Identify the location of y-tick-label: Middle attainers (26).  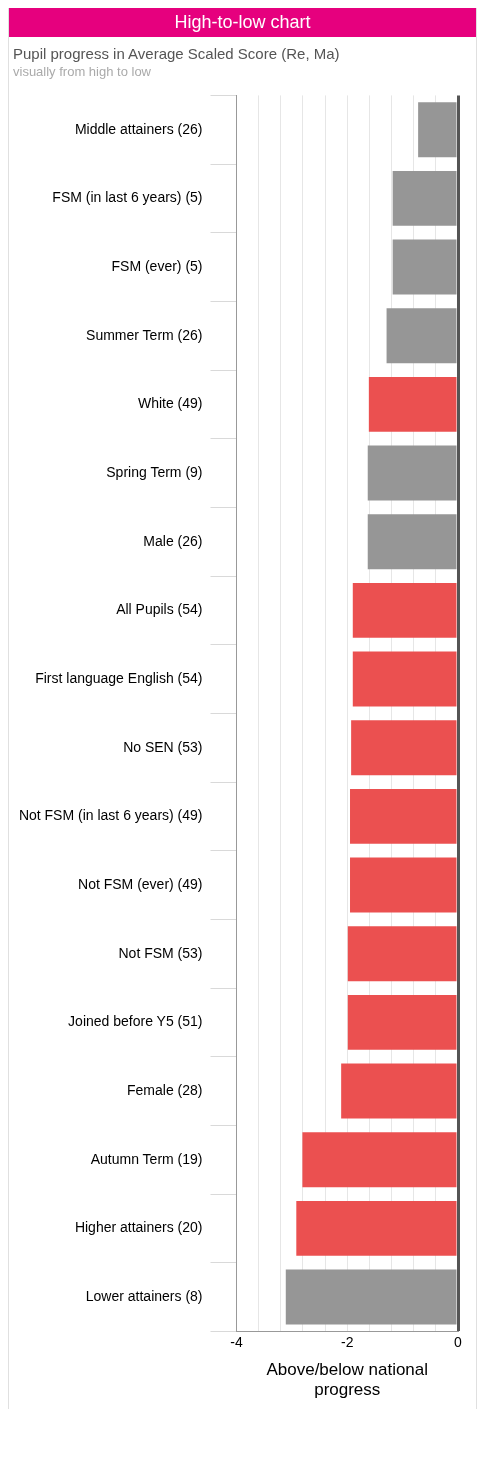
(138, 128).